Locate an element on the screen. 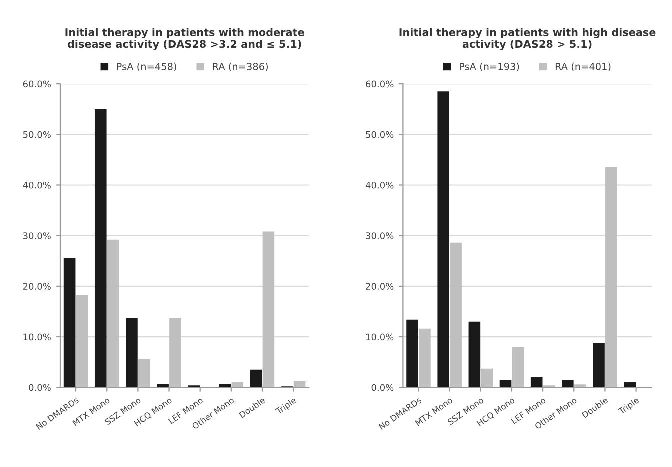  legend-label: RA (n=386) is located at coordinates (240, 67).